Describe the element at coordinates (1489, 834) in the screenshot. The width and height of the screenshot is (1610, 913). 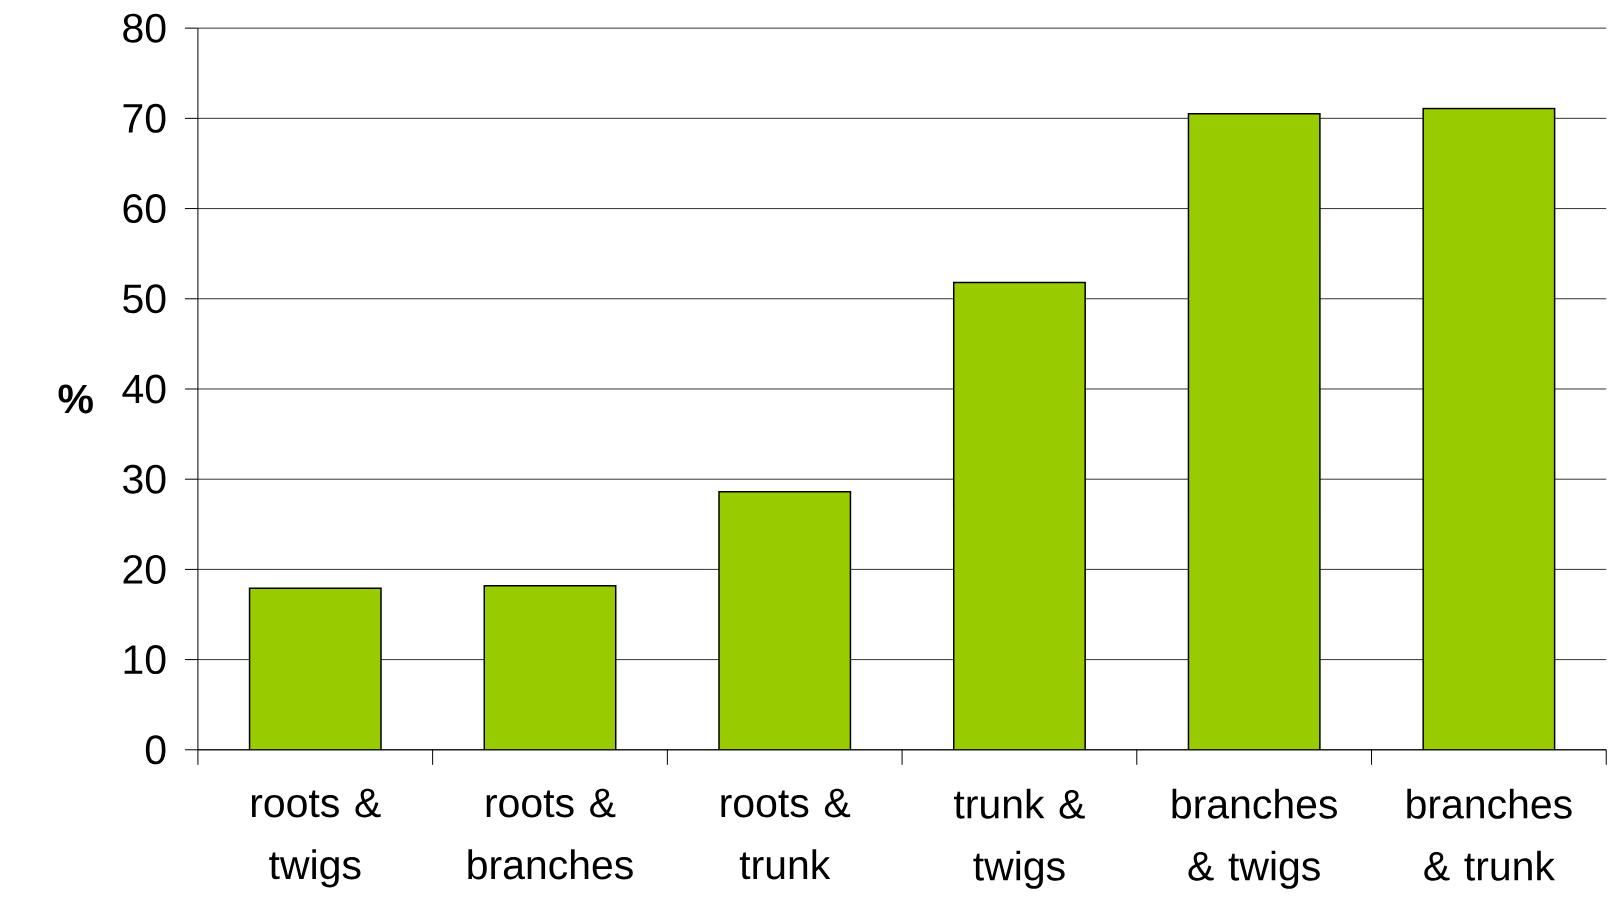
I see `x-tick-label: branches & trunk` at that location.